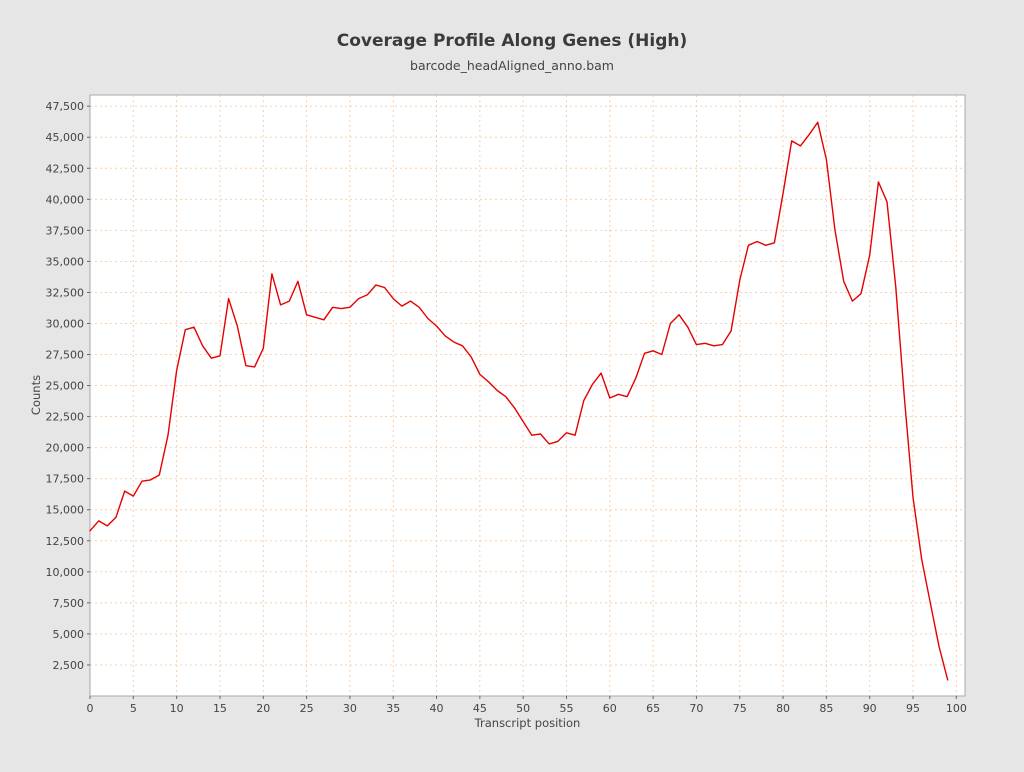 The image size is (1024, 772). Describe the element at coordinates (65, 417) in the screenshot. I see `y-tick-label: 22,500` at that location.